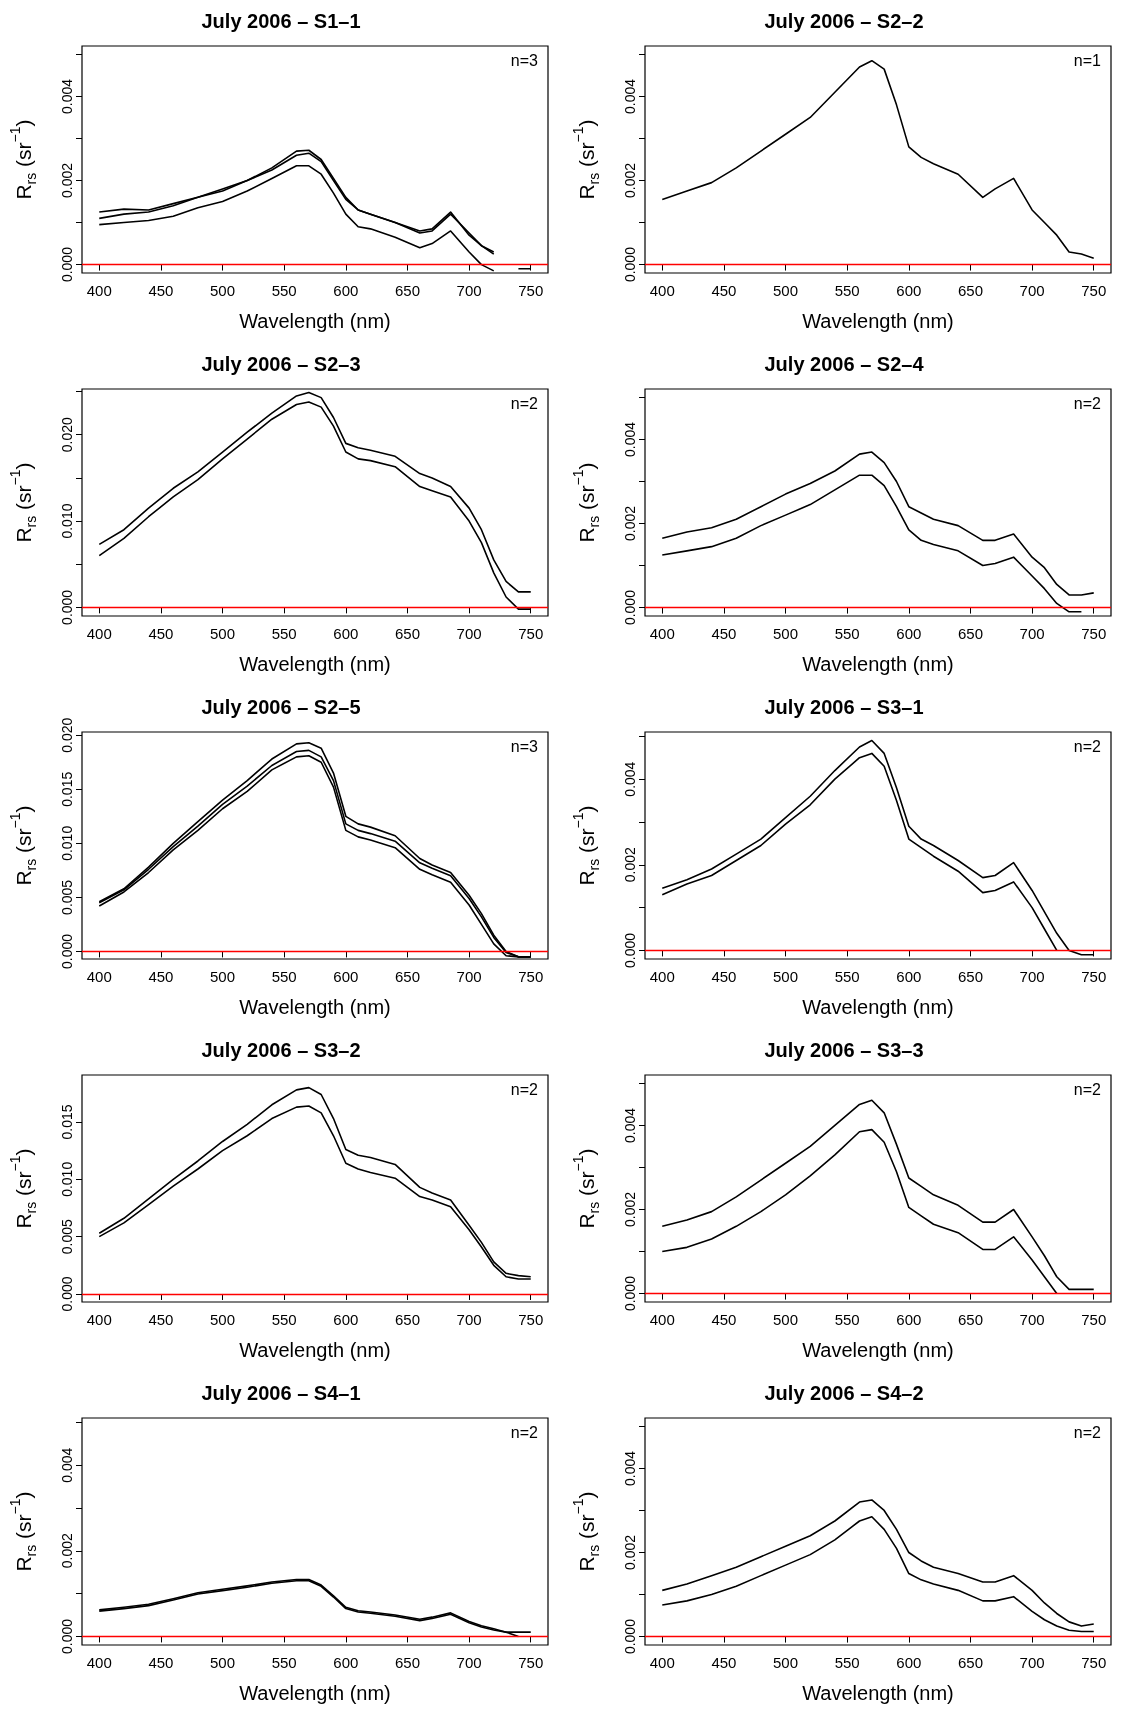  Describe the element at coordinates (67, 735) in the screenshot. I see `y-tick-label: 0.020` at that location.